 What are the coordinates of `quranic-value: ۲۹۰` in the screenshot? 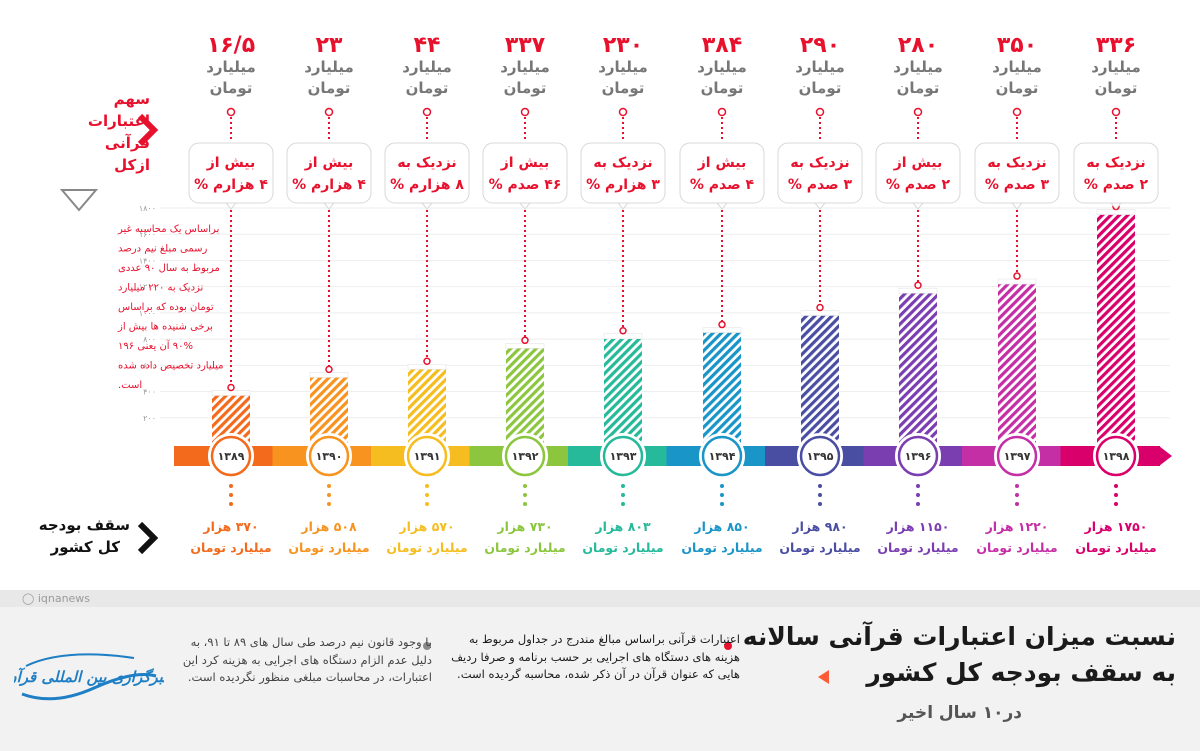 It's located at (820, 45).